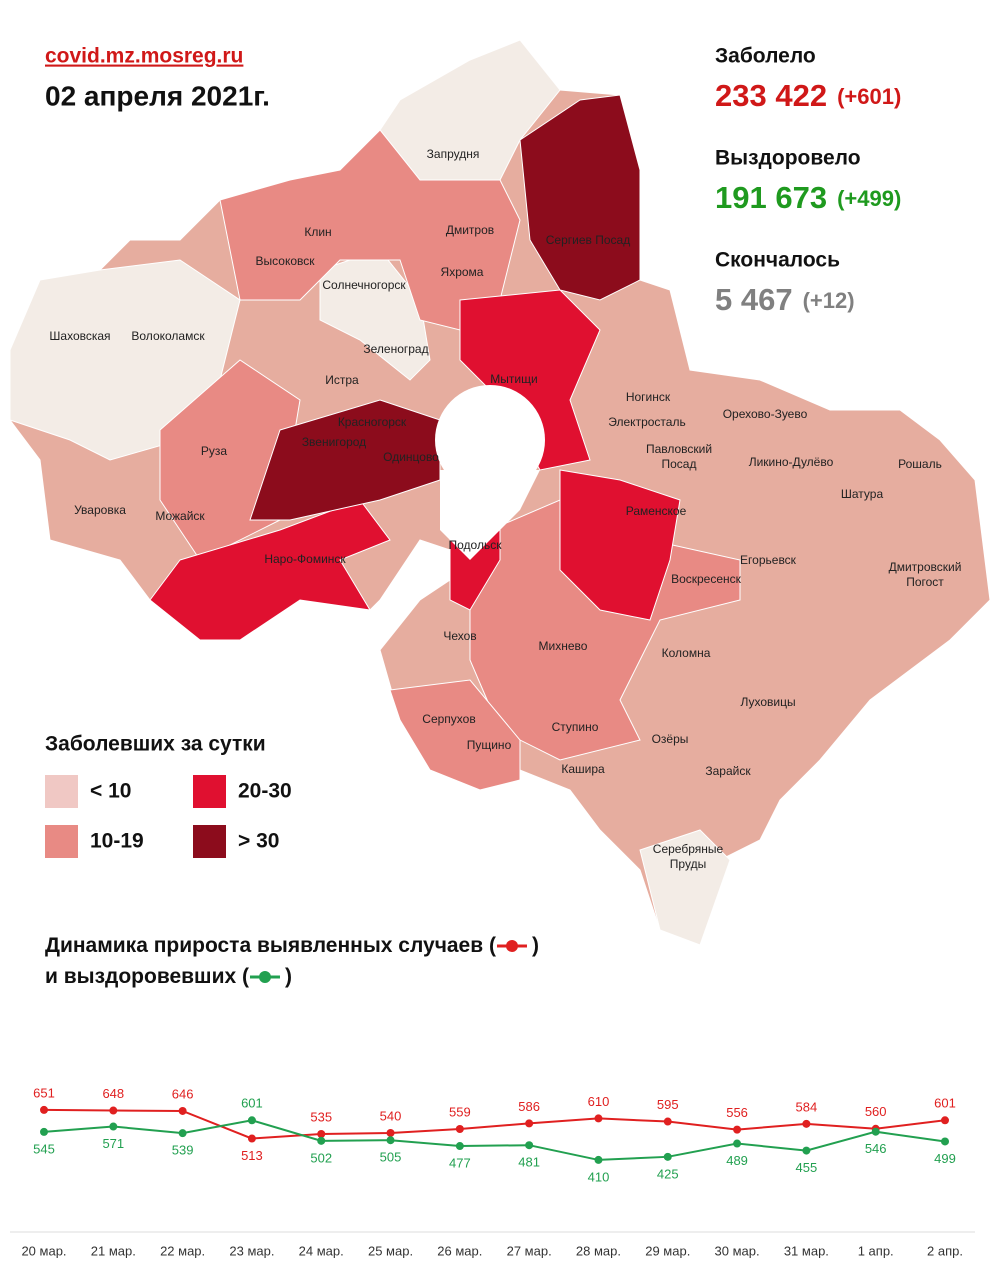  I want to click on stat-value: 191 673 (+499), so click(808, 197).